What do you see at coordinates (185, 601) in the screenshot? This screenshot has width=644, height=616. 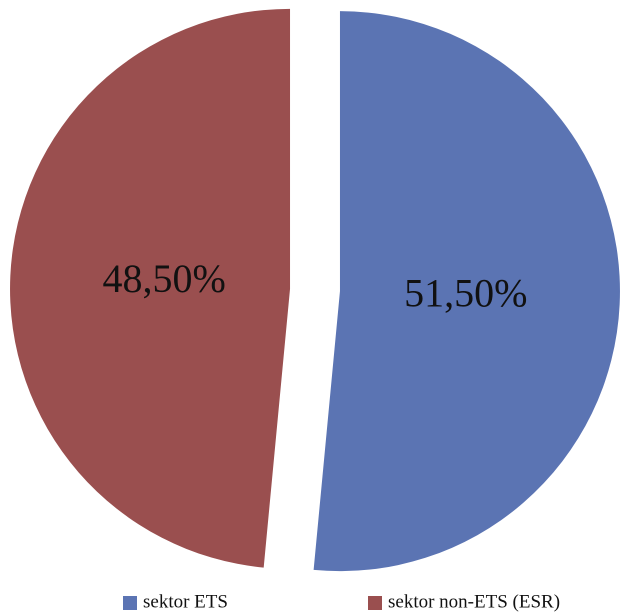 I see `legend-label: sektor ETS` at bounding box center [185, 601].